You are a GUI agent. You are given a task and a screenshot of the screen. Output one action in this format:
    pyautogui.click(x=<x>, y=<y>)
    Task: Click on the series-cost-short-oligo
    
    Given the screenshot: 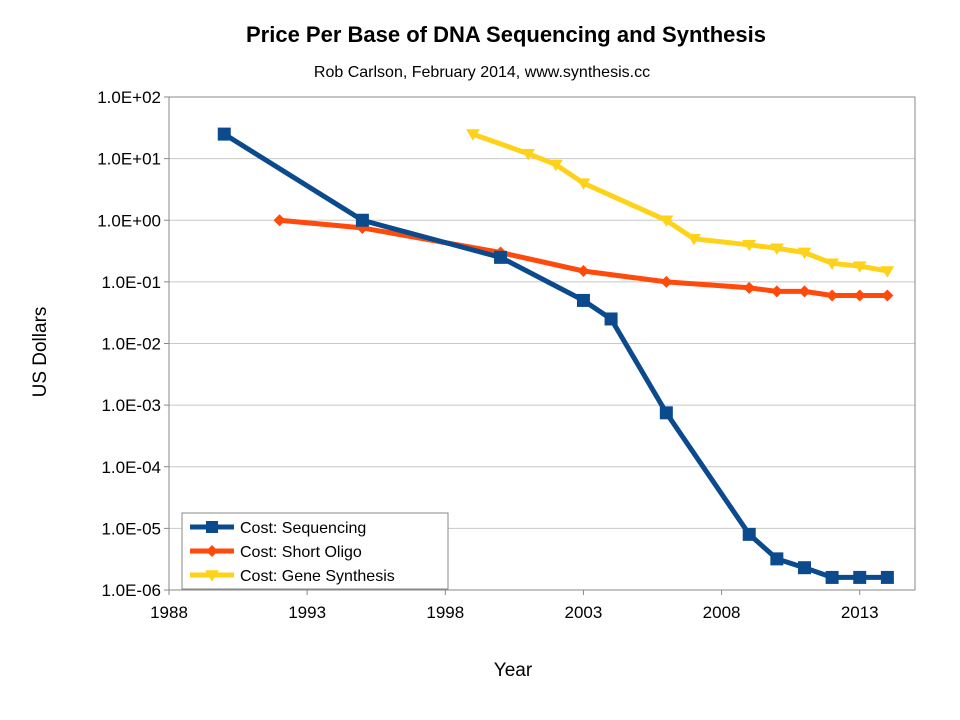 What is the action you would take?
    pyautogui.click(x=583, y=258)
    